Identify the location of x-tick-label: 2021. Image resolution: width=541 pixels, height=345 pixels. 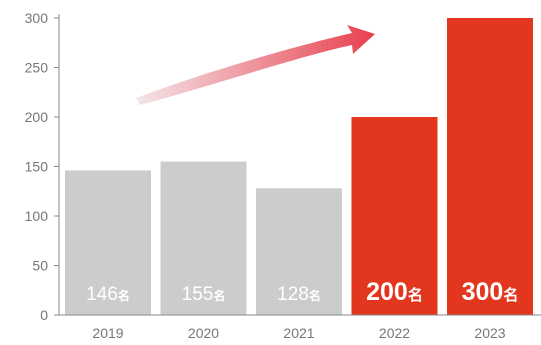
(298, 333).